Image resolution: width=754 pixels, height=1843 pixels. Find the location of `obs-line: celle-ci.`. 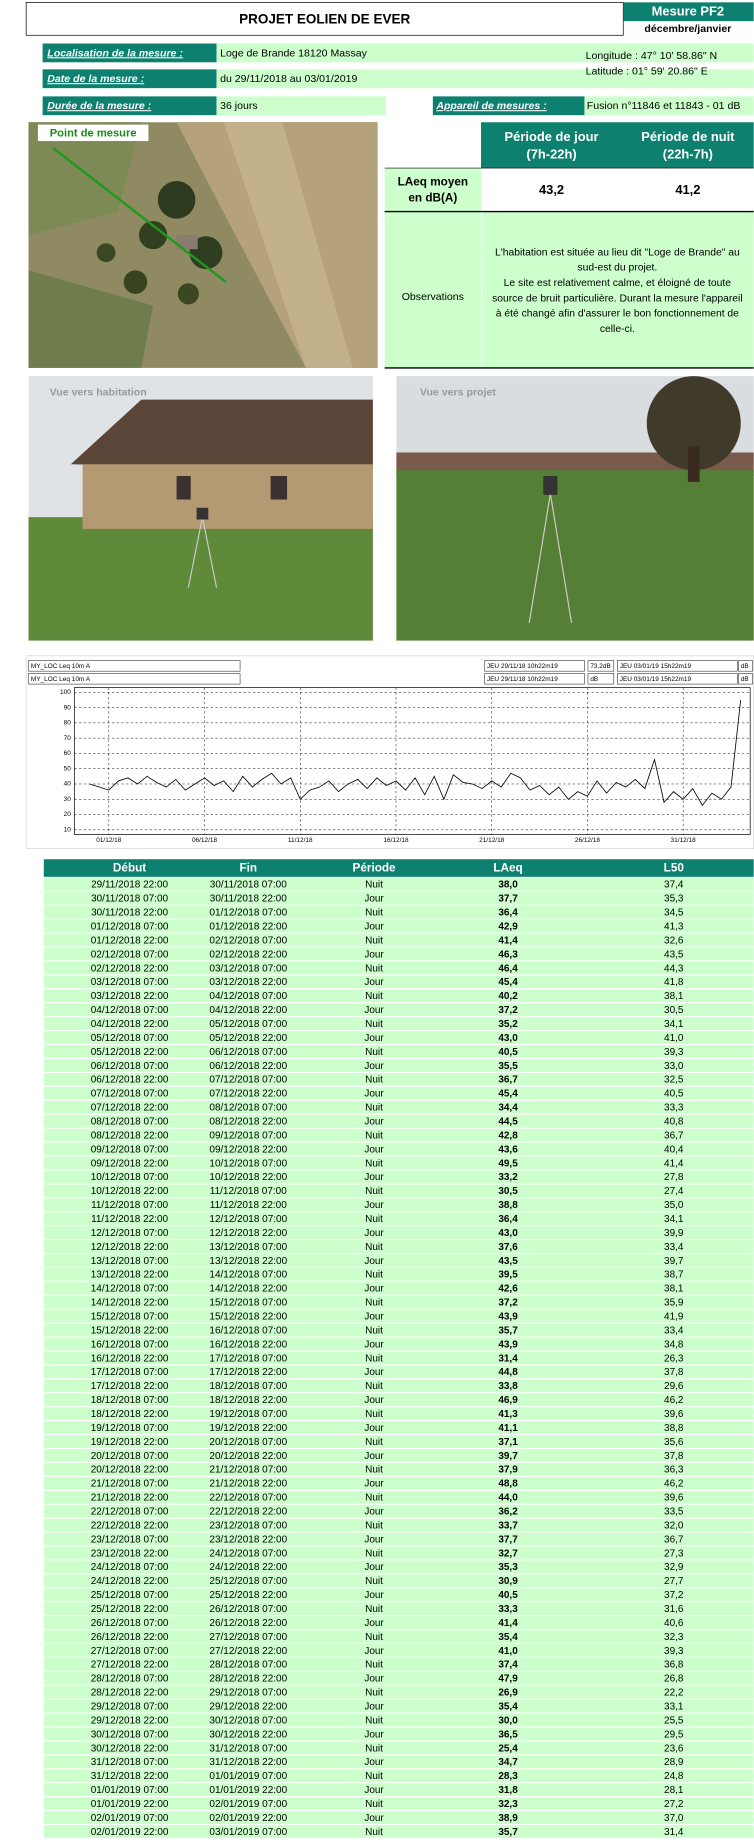

obs-line: celle-ci. is located at coordinates (617, 329).